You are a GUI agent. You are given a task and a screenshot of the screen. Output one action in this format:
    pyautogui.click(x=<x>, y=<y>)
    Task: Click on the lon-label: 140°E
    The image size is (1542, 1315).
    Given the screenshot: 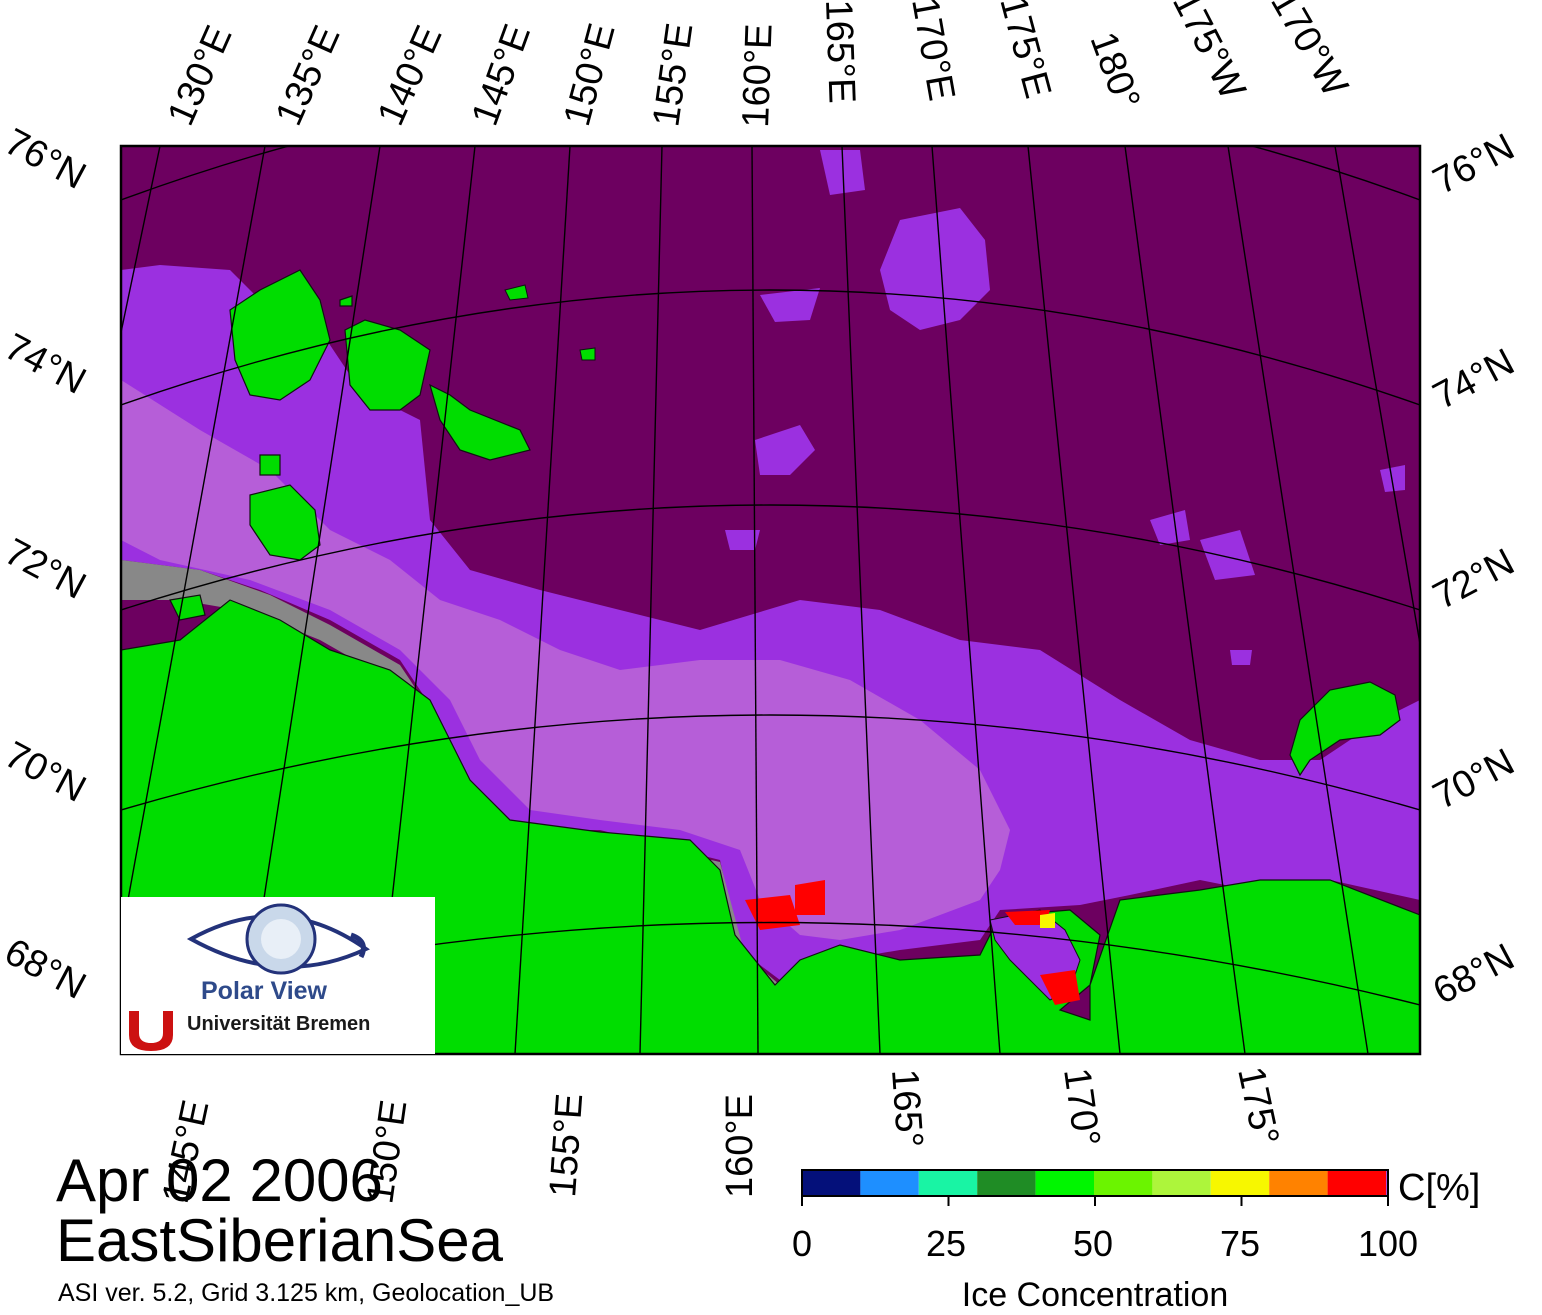 What is the action you would take?
    pyautogui.click(x=410, y=76)
    